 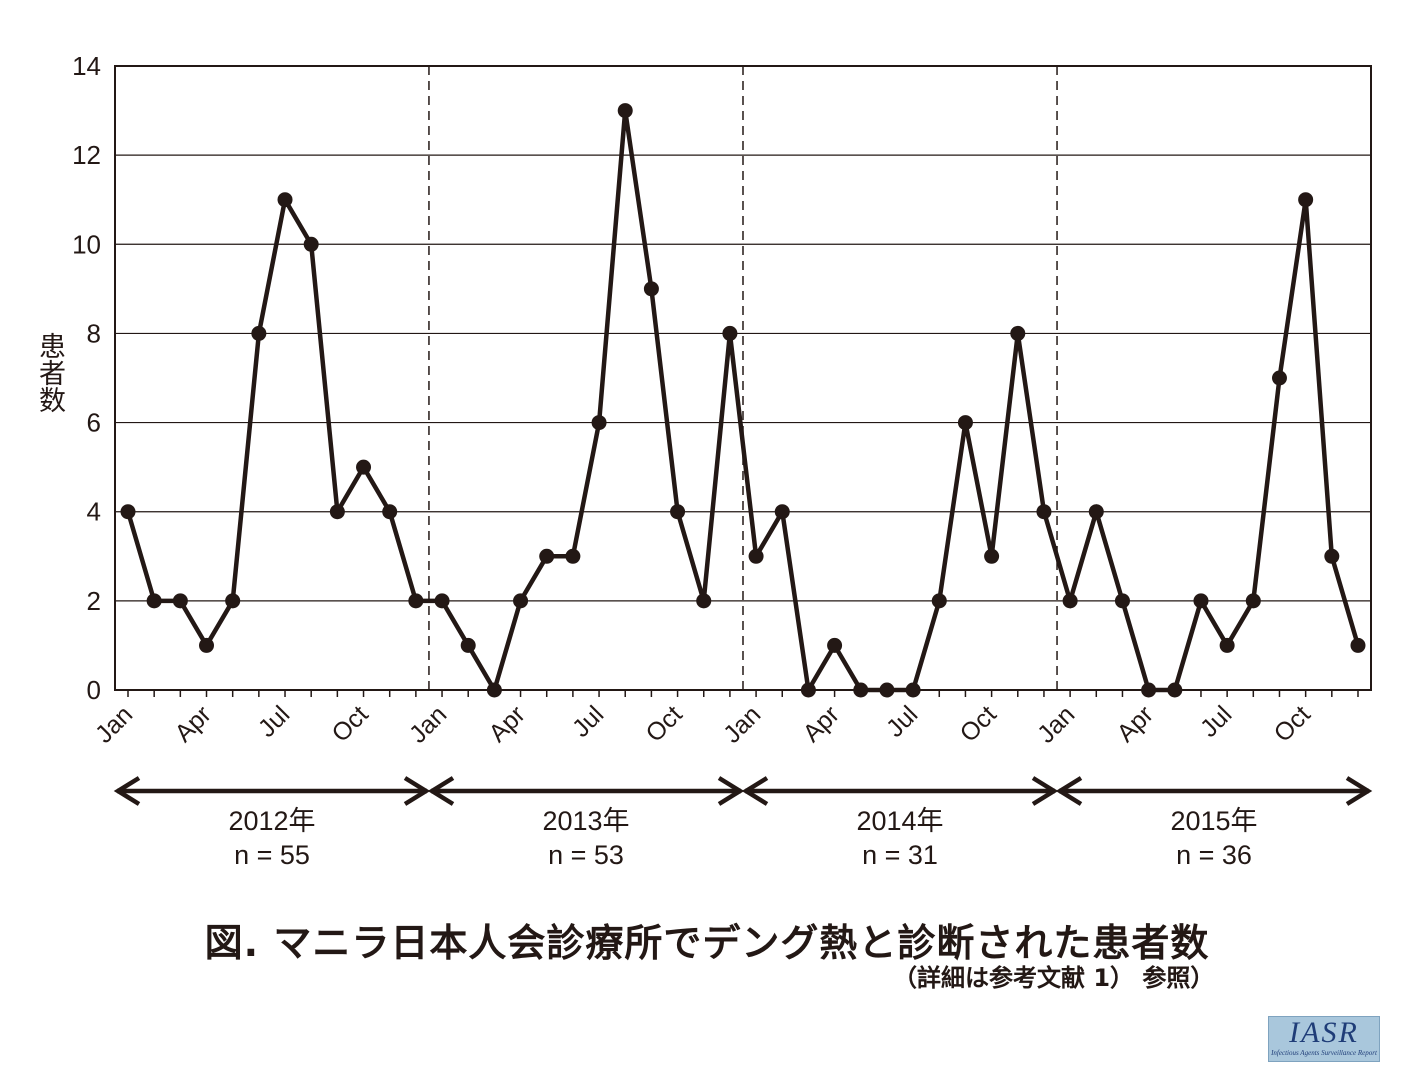 I want to click on year-count-label: n = 36, so click(x=1214, y=855).